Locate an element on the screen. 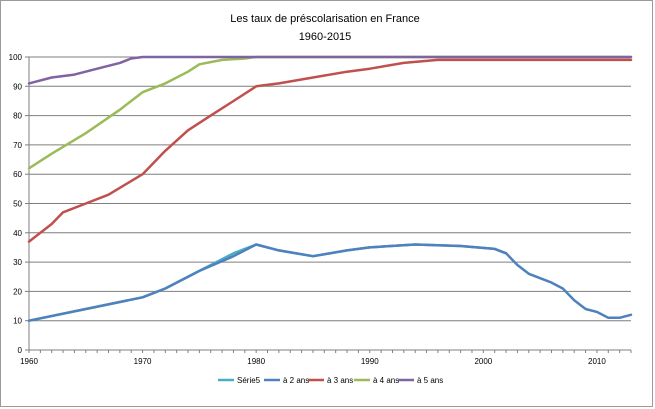 The image size is (655, 409). legend-item: à 2 ans is located at coordinates (286, 380).